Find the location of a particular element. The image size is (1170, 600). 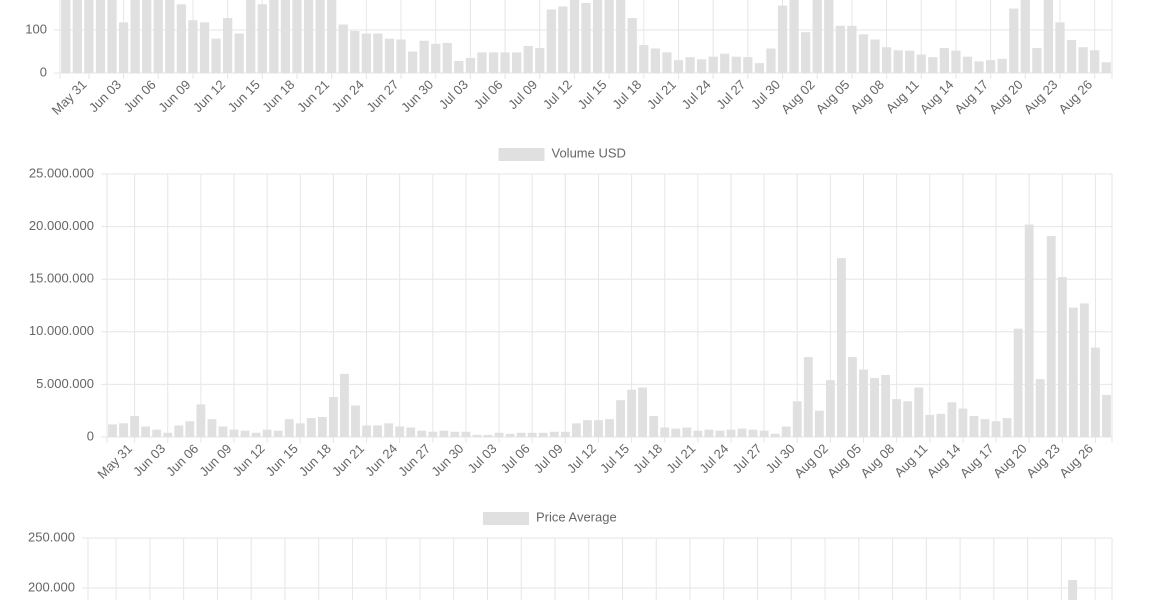

legend-label: Price Average is located at coordinates (576, 516).